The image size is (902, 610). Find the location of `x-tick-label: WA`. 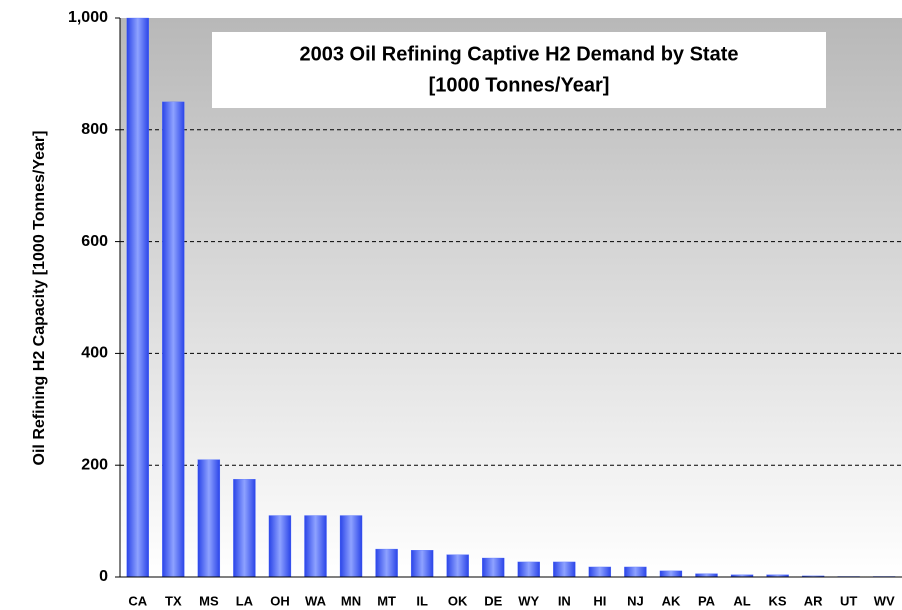

x-tick-label: WA is located at coordinates (316, 600).